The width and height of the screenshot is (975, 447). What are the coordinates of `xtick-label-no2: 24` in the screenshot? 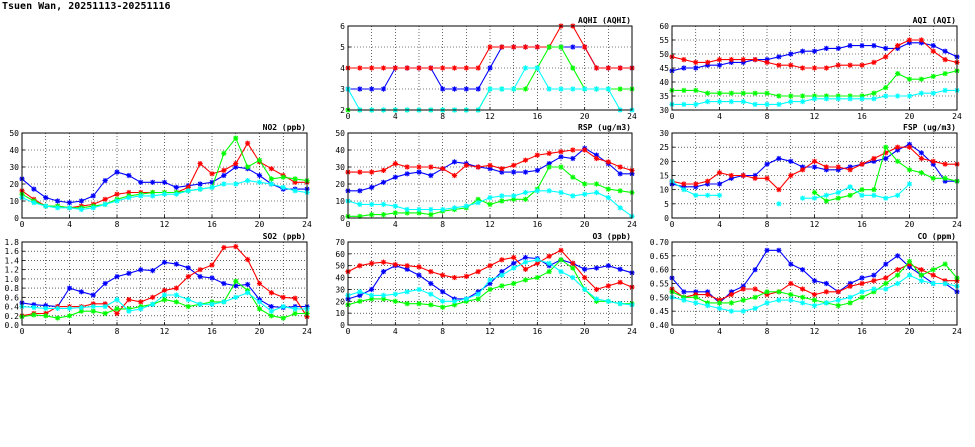 It's located at (307, 224).